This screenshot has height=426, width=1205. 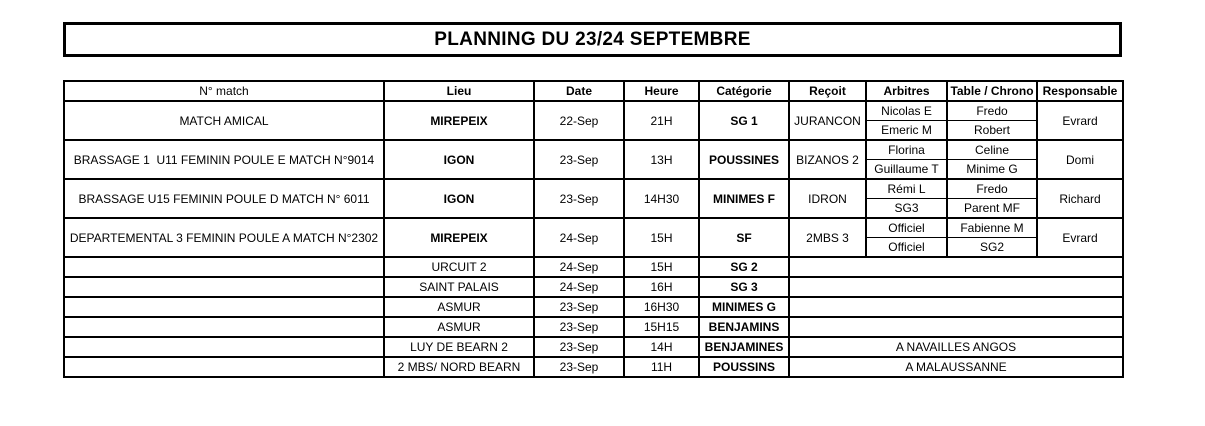 I want to click on cell-arbitre-1: Florina, so click(x=906, y=149).